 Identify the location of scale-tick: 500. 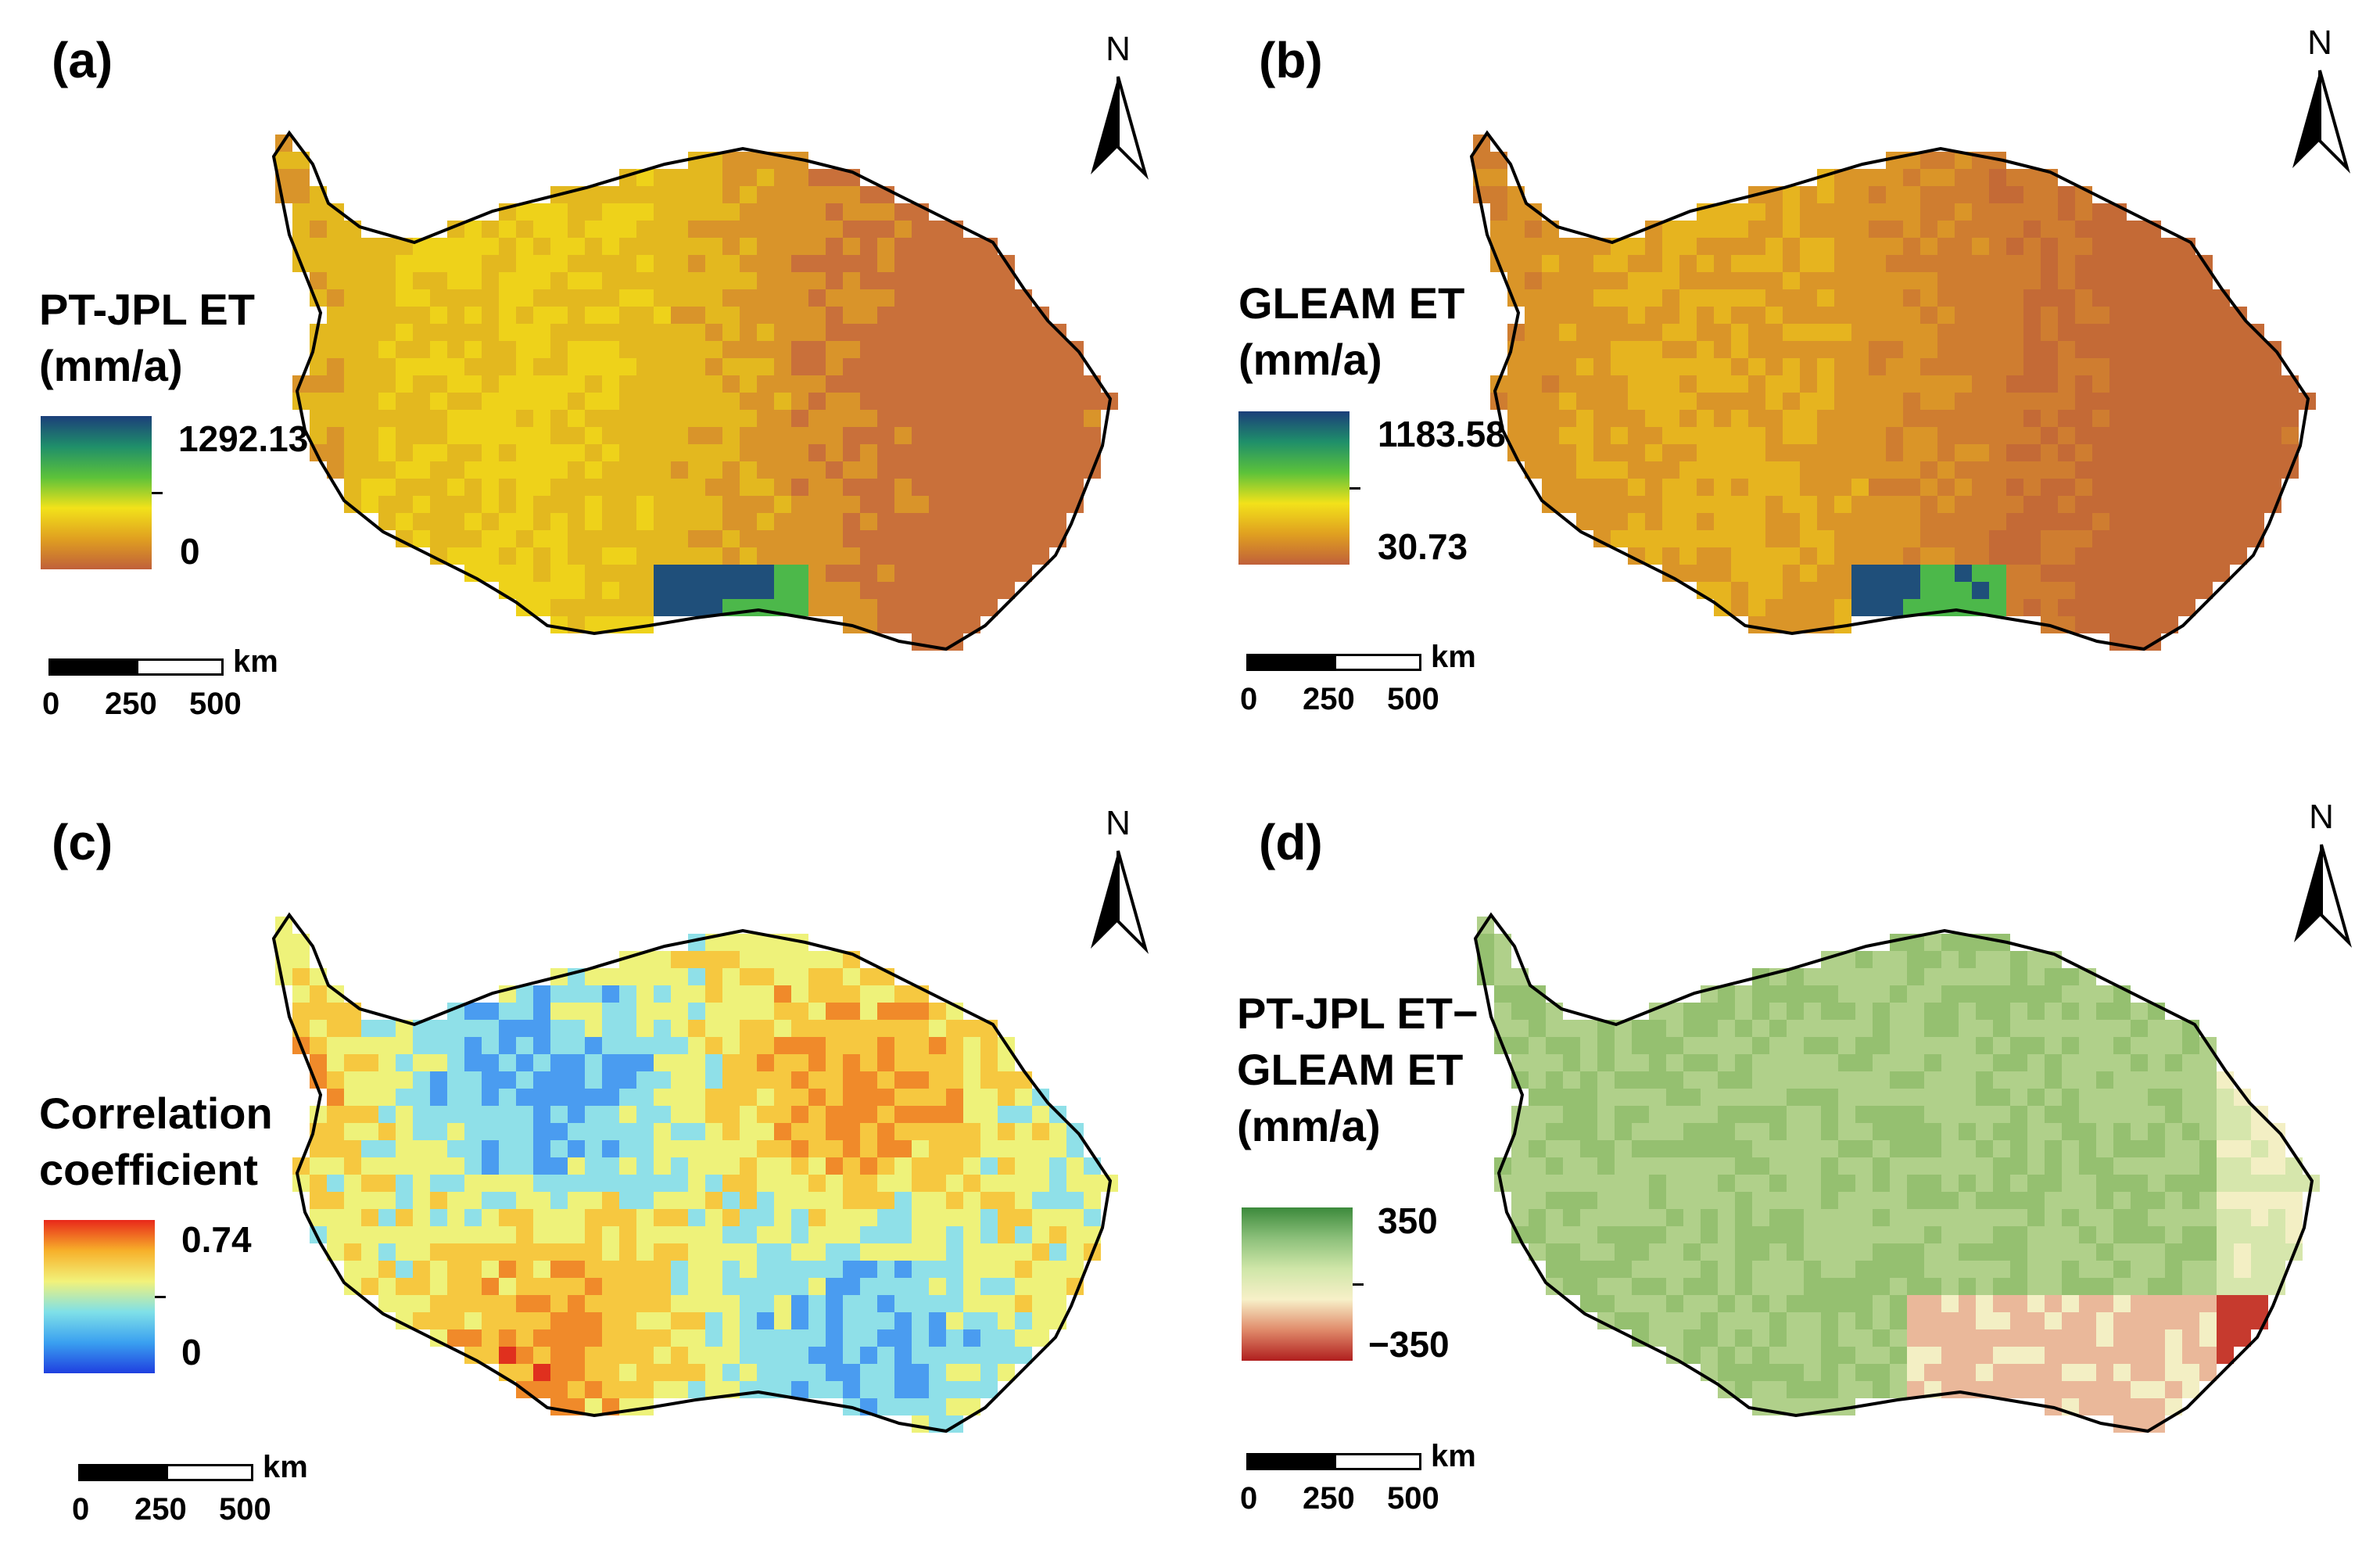
(245, 1509).